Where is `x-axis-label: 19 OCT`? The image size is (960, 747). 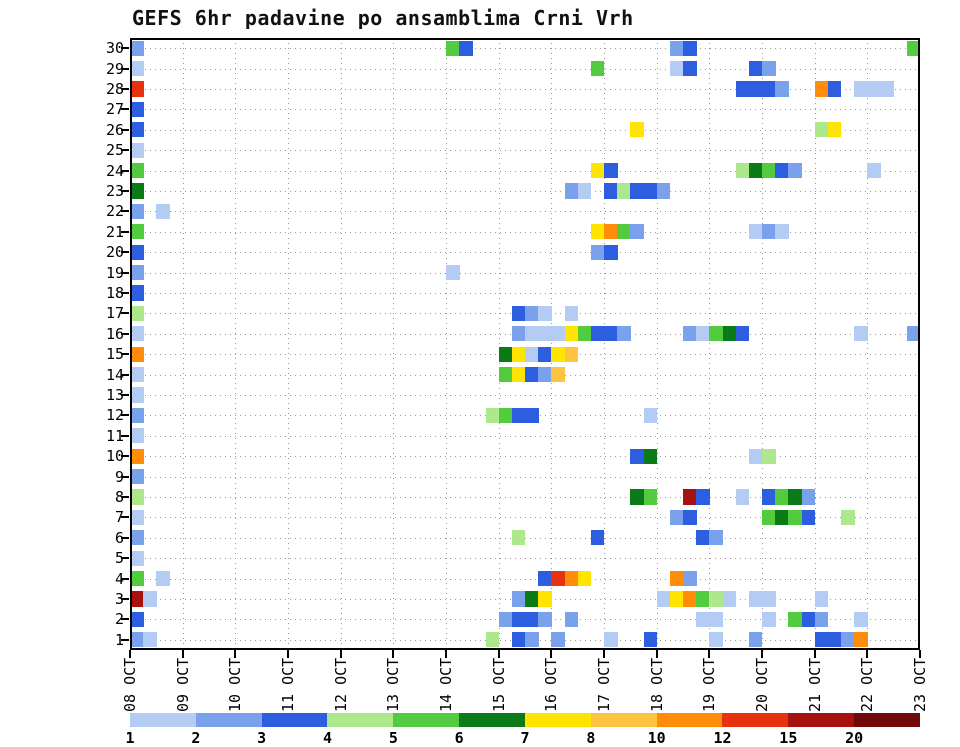 x-axis-label: 19 OCT is located at coordinates (709, 684).